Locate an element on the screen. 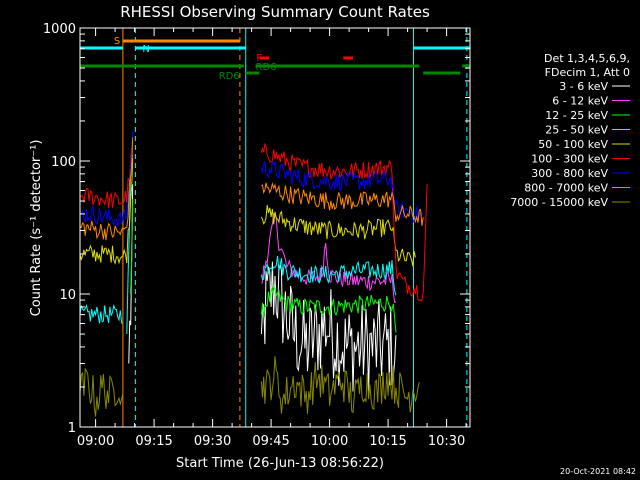 This screenshot has width=640, height=480. timestamp: 20-Oct-2021 08:42 is located at coordinates (598, 471).